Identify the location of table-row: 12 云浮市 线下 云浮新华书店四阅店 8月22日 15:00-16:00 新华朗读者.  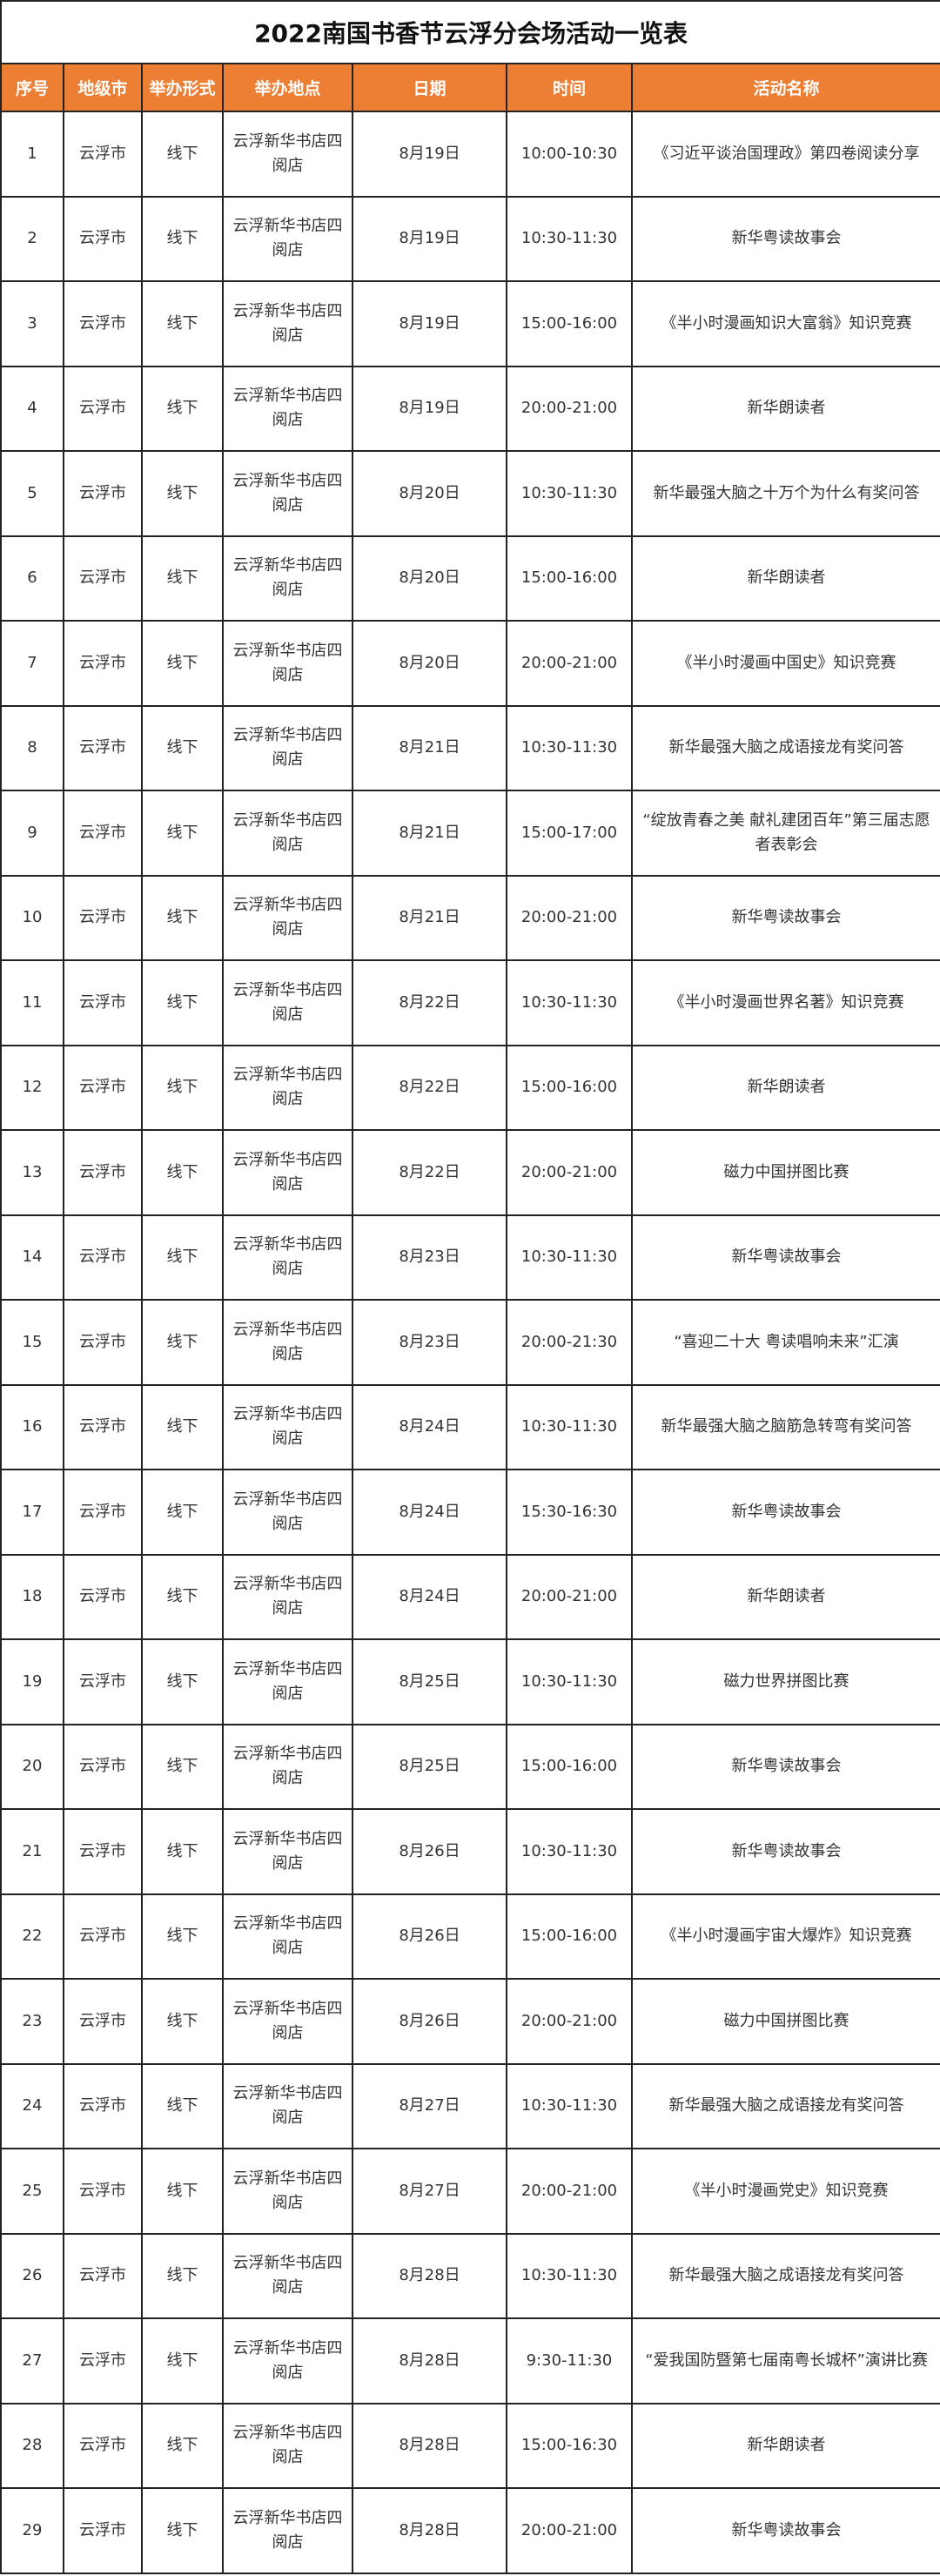
(470, 1087).